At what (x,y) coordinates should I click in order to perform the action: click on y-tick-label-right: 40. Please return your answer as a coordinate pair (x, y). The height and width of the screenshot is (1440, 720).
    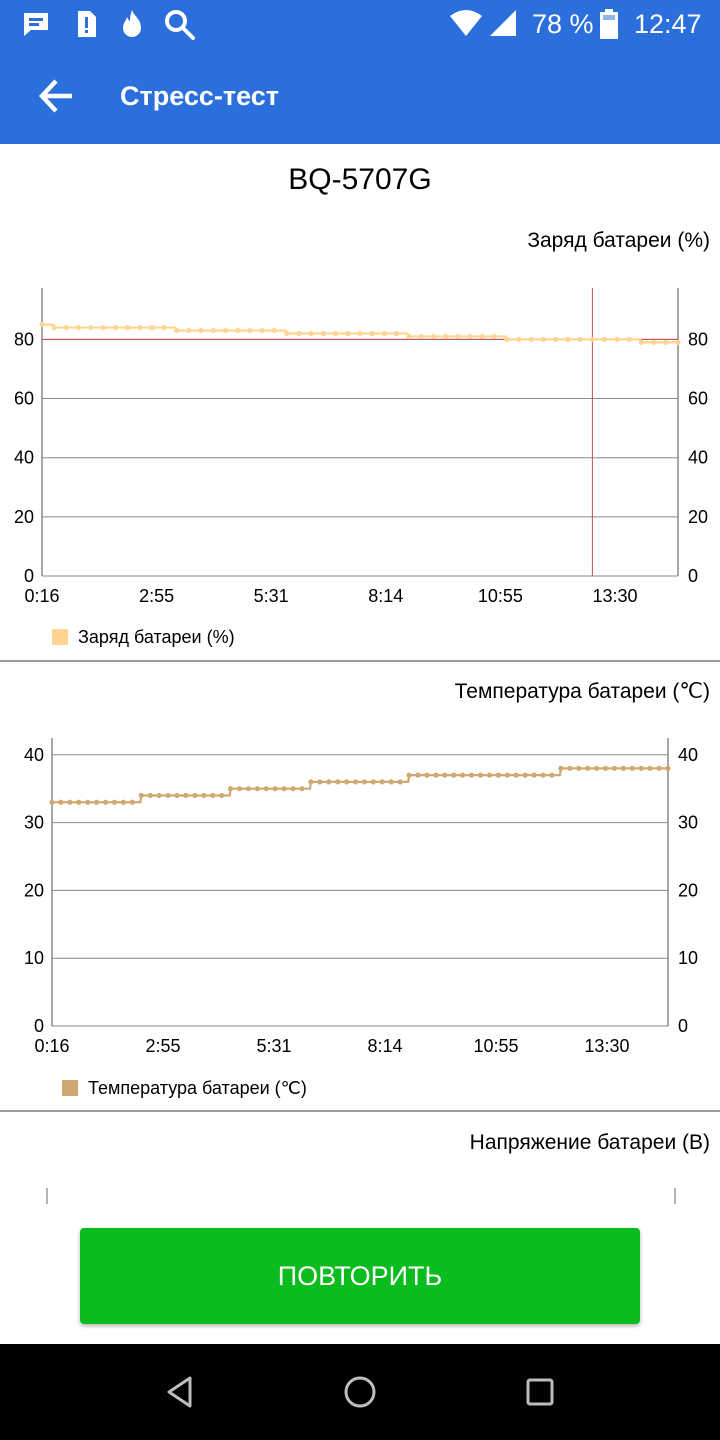
    Looking at the image, I should click on (698, 458).